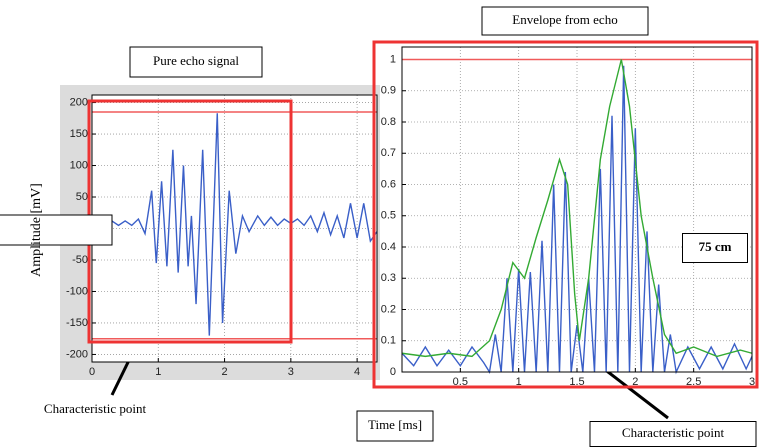 This screenshot has width=761, height=447. I want to click on x-axis-label: Time [ms], so click(395, 424).